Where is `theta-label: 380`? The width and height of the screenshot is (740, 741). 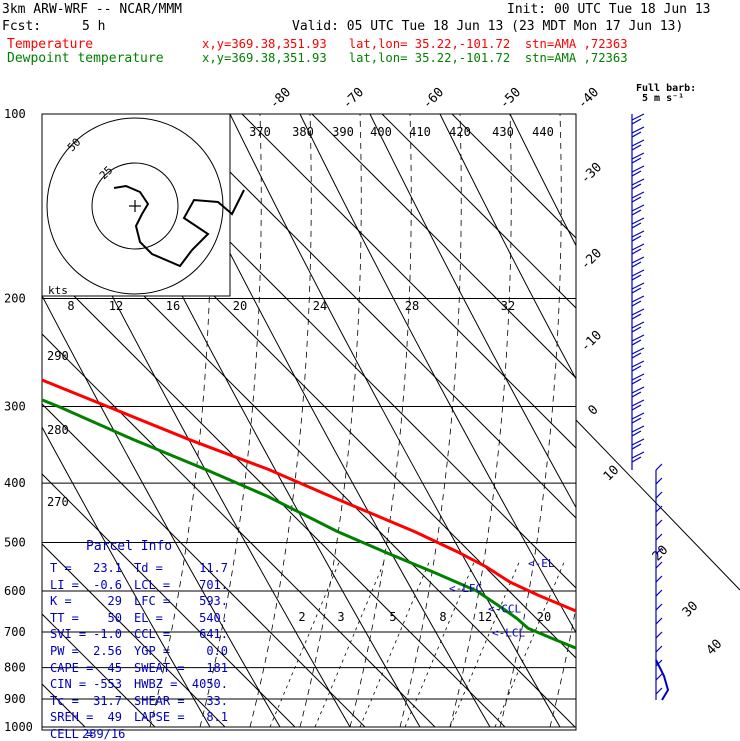
theta-label: 380 is located at coordinates (303, 132).